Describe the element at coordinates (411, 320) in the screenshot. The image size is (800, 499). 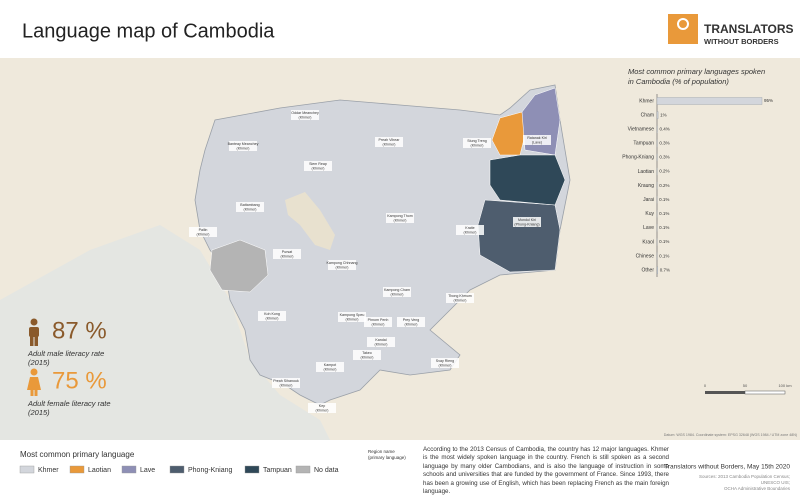
I see `region-name: Prey Veng` at that location.